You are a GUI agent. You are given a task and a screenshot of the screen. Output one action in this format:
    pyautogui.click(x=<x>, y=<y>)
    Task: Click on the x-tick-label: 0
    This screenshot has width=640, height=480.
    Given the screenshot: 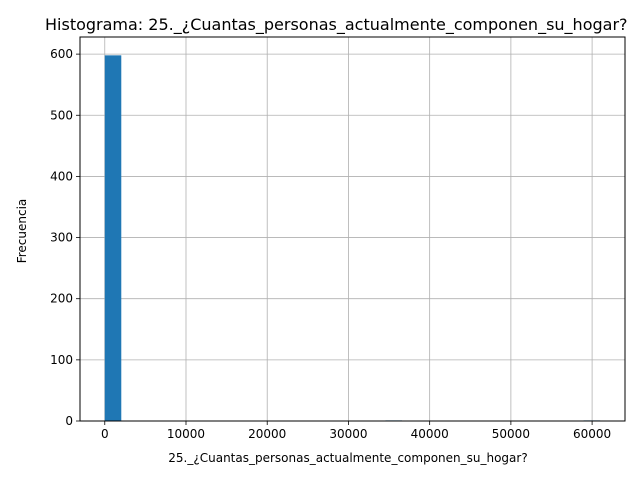 What is the action you would take?
    pyautogui.click(x=105, y=434)
    